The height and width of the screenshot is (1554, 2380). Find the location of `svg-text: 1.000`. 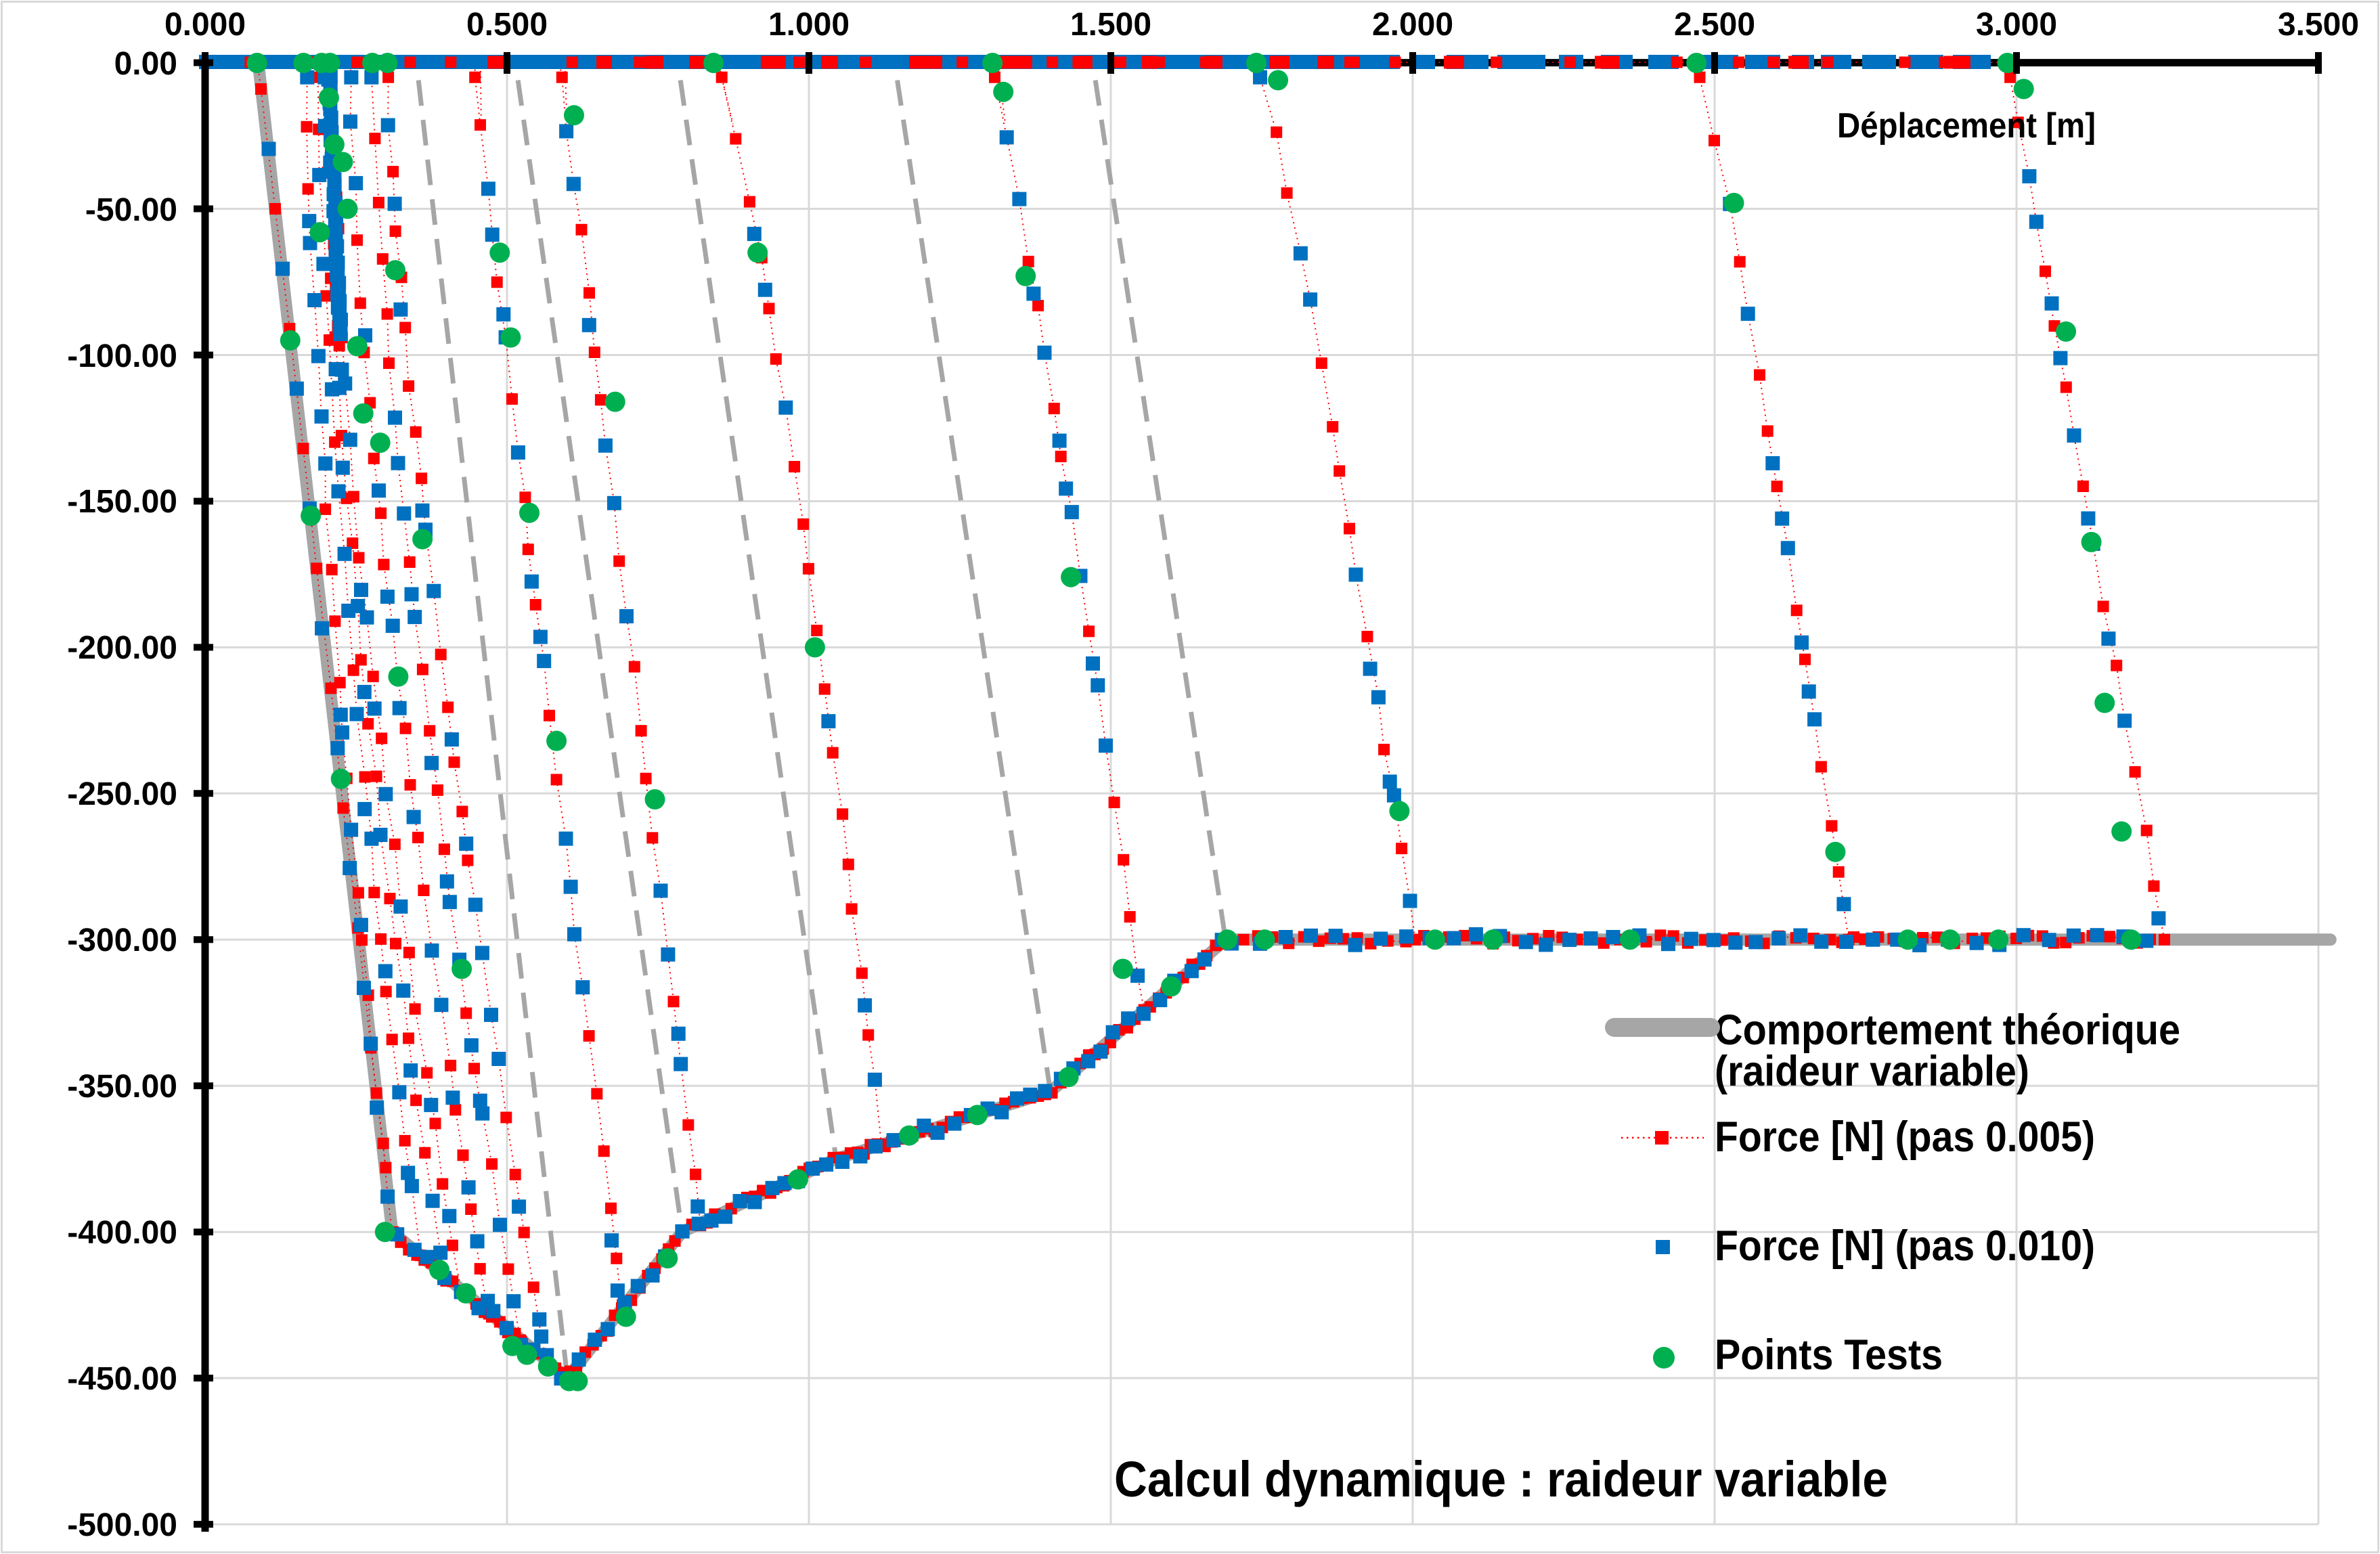

svg-text: 1.000 is located at coordinates (809, 25).